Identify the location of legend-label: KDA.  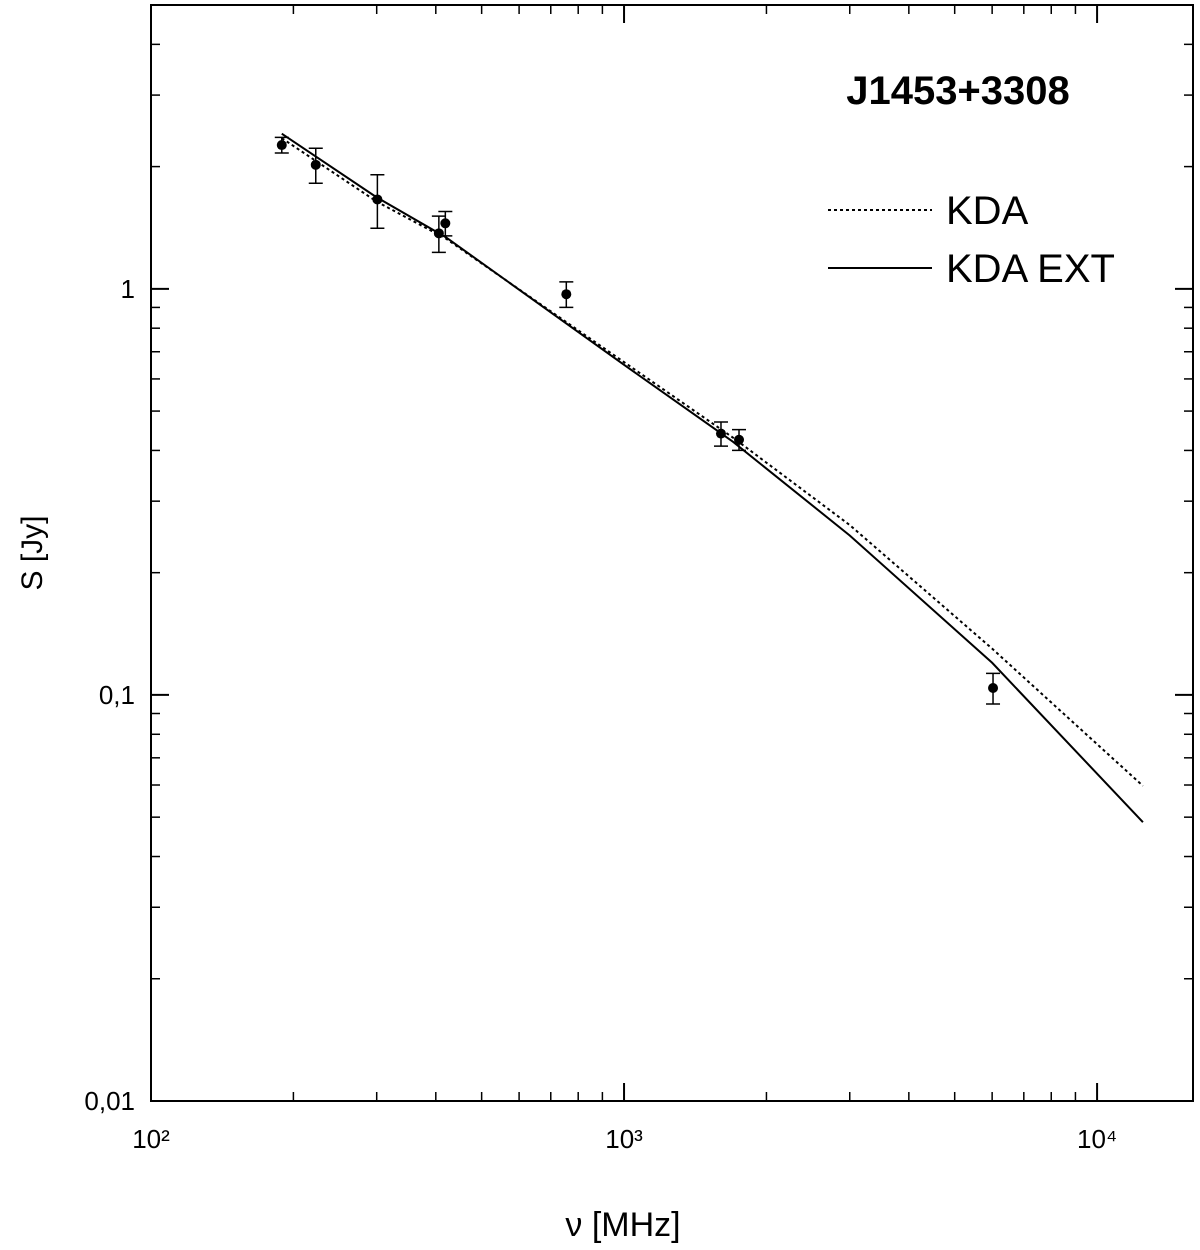
(987, 211).